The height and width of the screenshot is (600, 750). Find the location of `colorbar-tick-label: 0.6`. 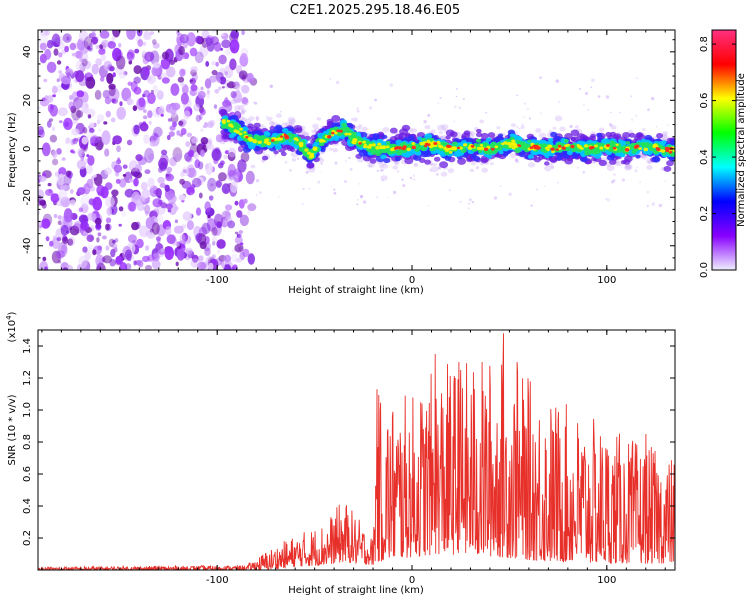

colorbar-tick-label: 0.6 is located at coordinates (704, 101).